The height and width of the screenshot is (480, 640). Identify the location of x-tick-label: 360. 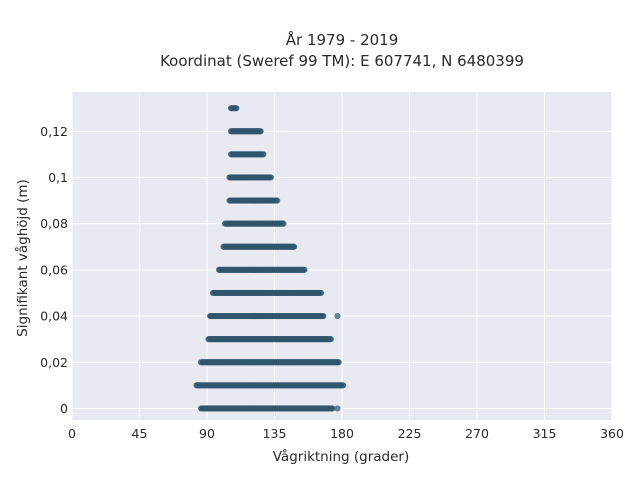
(612, 433).